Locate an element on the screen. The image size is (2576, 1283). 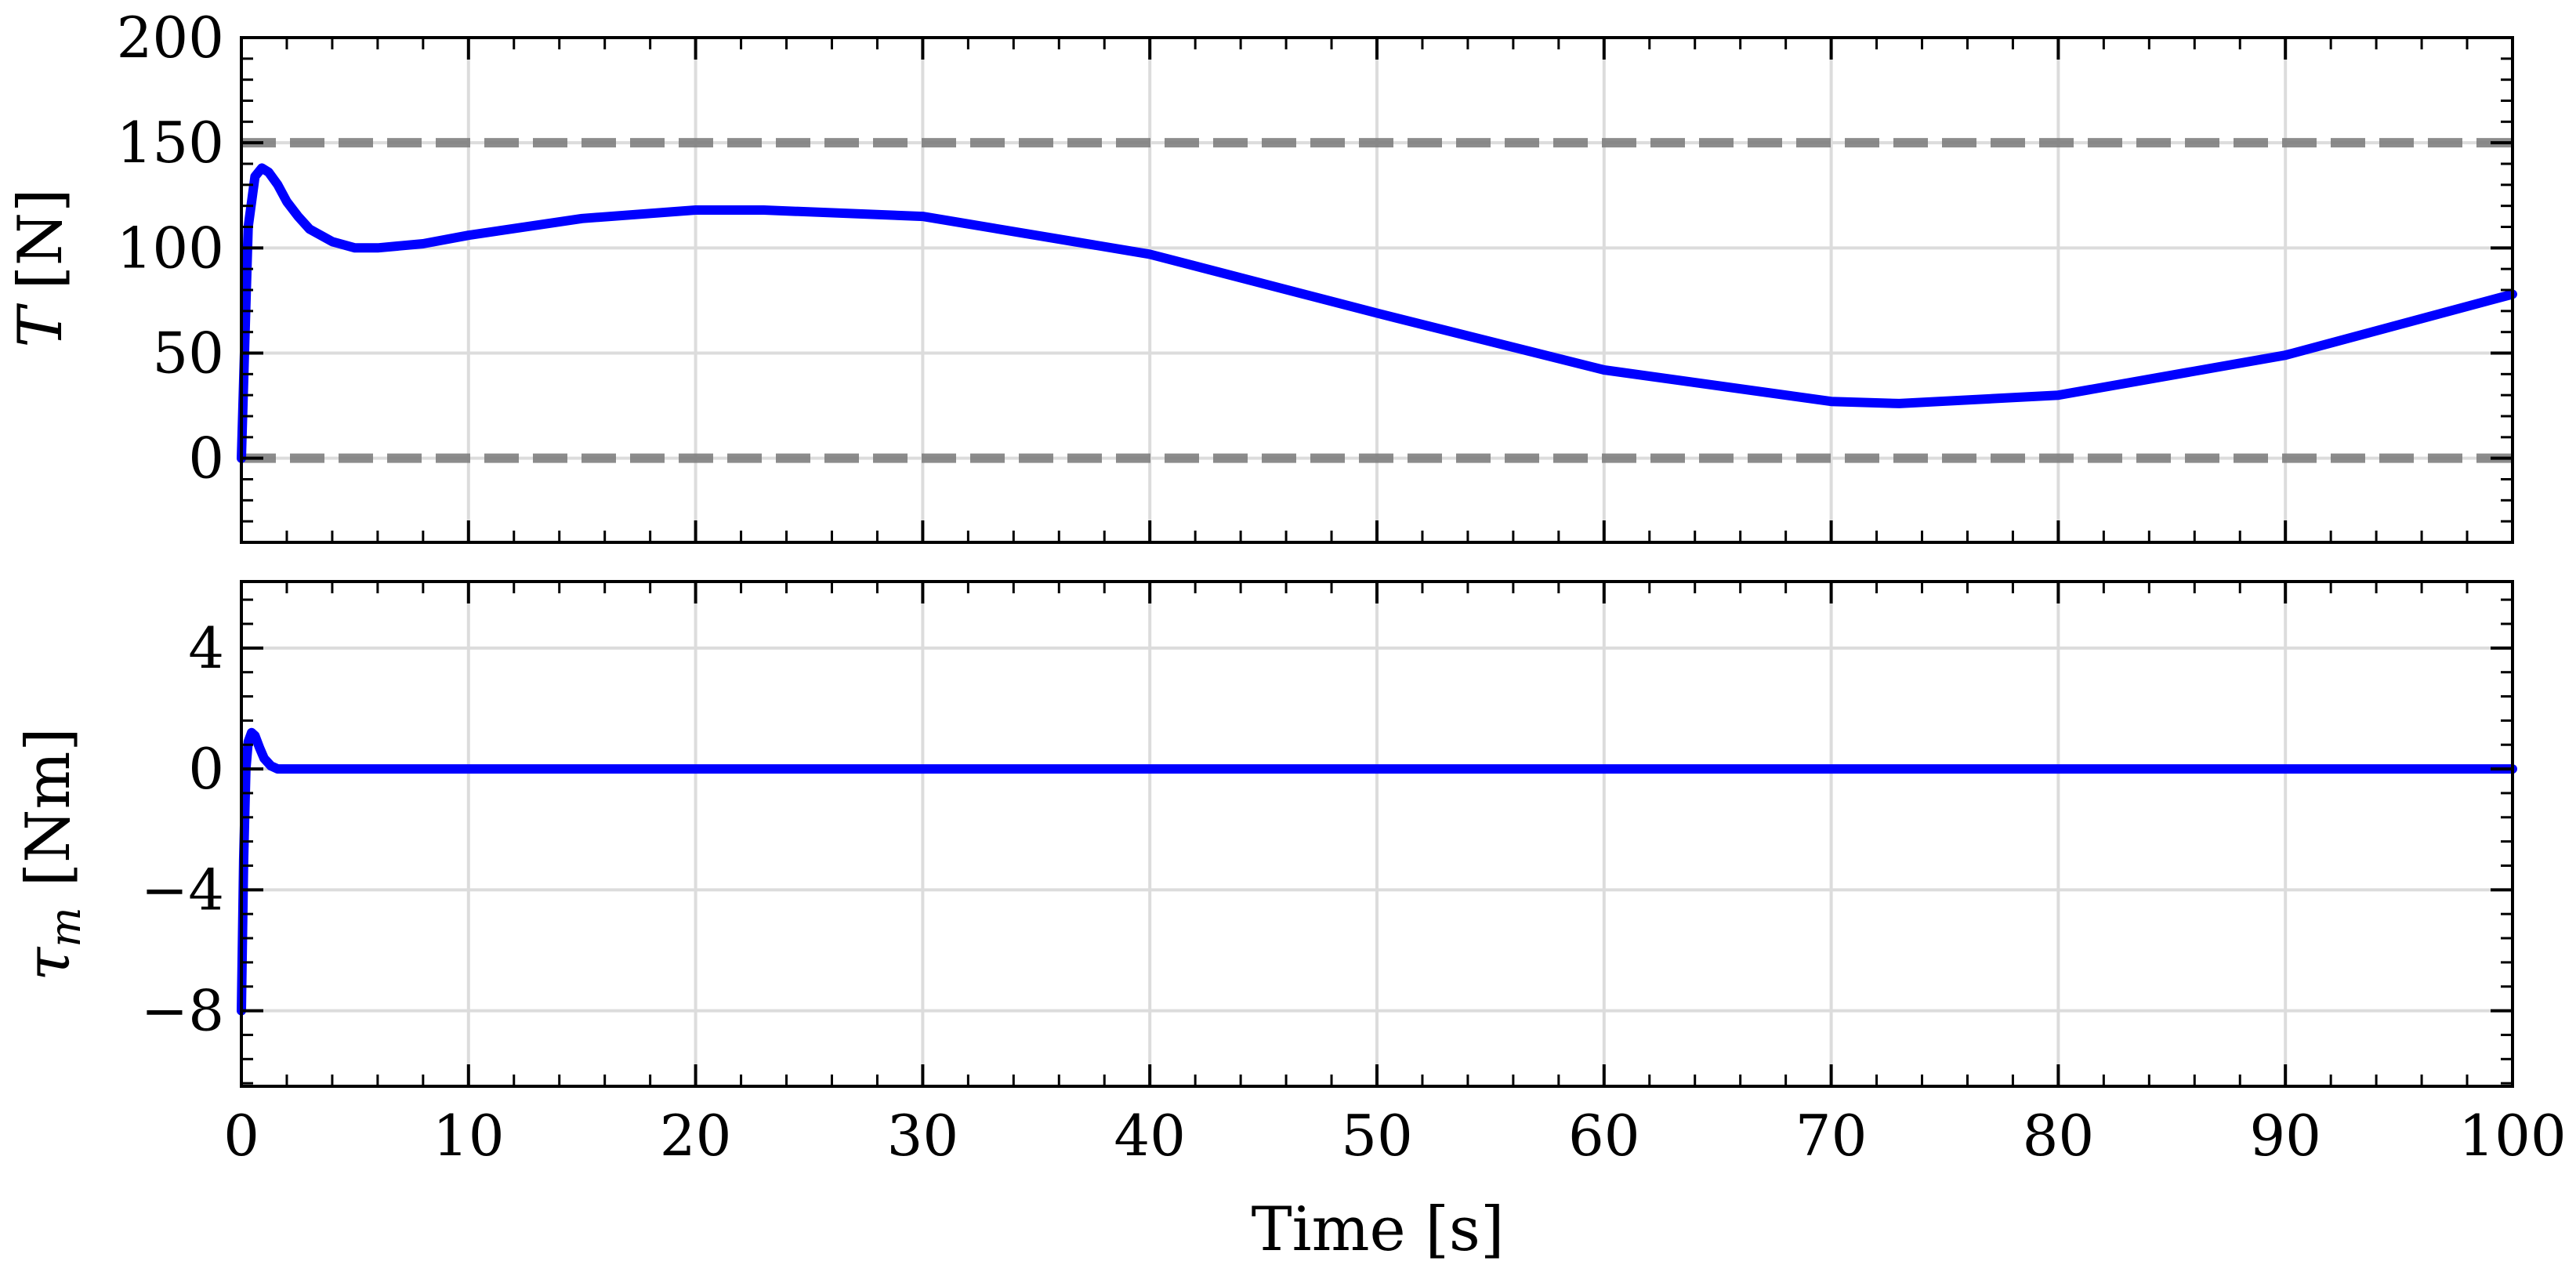
torque-ytick-label: 4 is located at coordinates (206, 648).